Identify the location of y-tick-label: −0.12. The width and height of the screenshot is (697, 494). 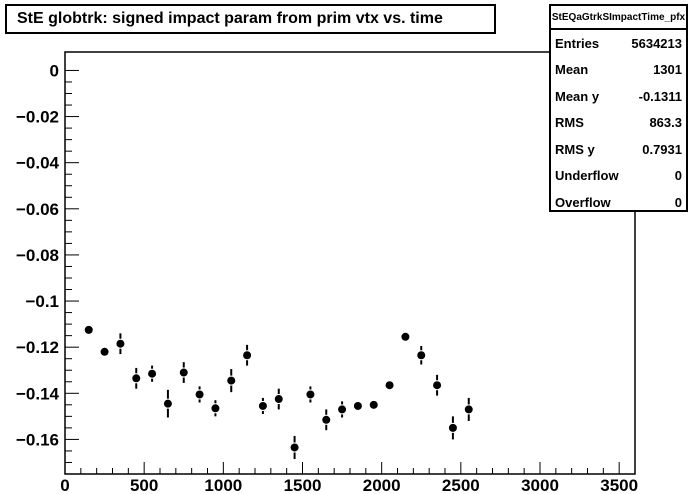
(37, 347).